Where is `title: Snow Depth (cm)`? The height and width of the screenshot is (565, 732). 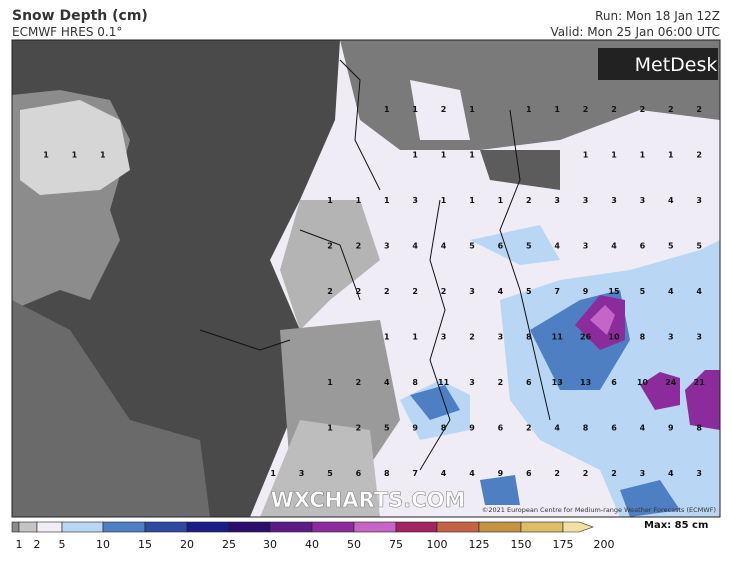
title: Snow Depth (cm) is located at coordinates (80, 16).